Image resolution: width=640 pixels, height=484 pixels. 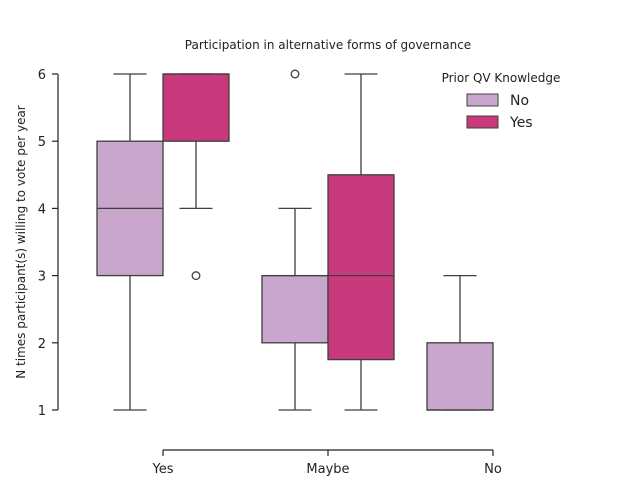 What do you see at coordinates (42, 344) in the screenshot?
I see `y-tick-label: 2` at bounding box center [42, 344].